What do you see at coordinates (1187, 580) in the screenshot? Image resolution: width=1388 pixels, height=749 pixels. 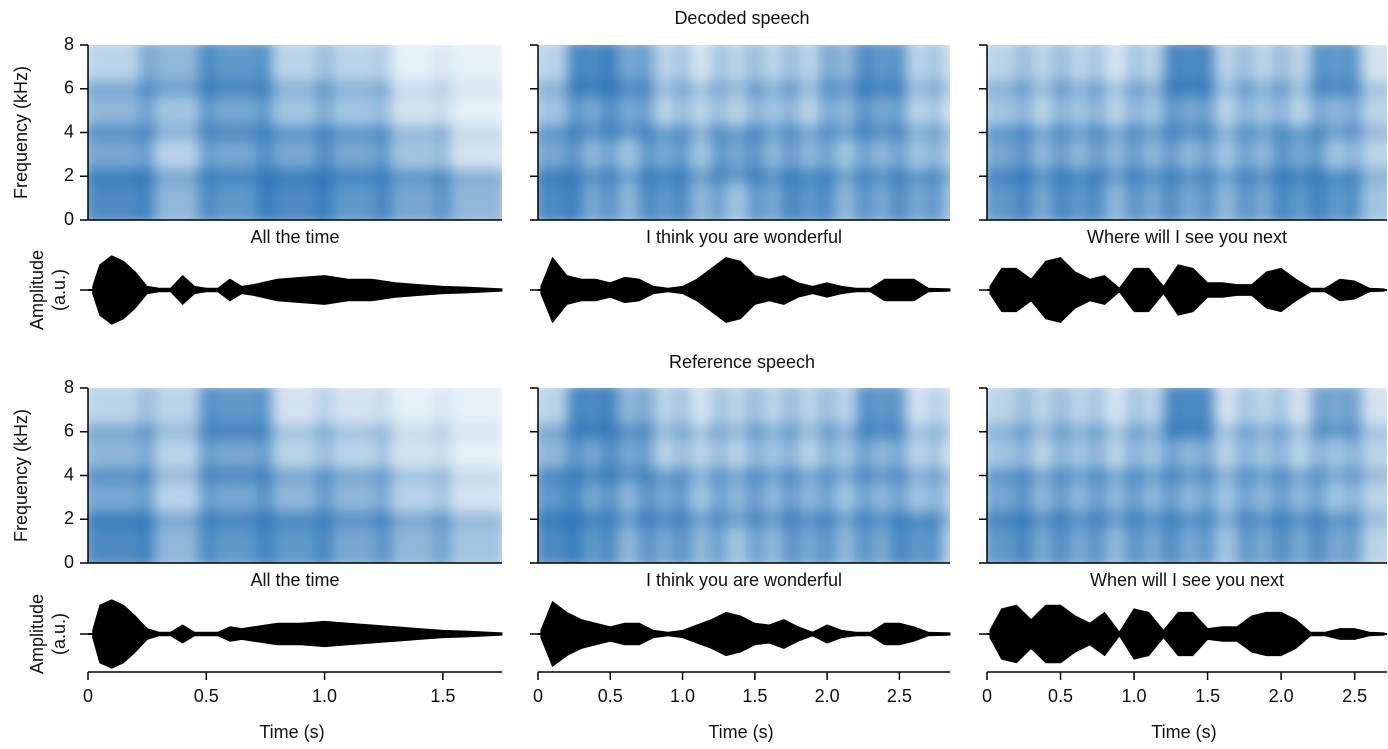 I see `caption: When will I see you next` at bounding box center [1187, 580].